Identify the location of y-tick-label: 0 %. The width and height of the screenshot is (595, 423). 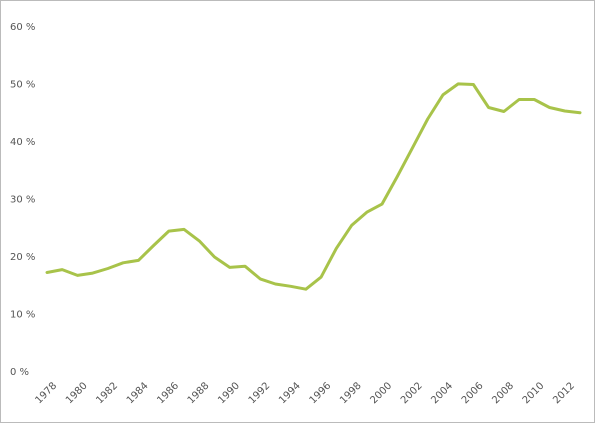
(19, 372).